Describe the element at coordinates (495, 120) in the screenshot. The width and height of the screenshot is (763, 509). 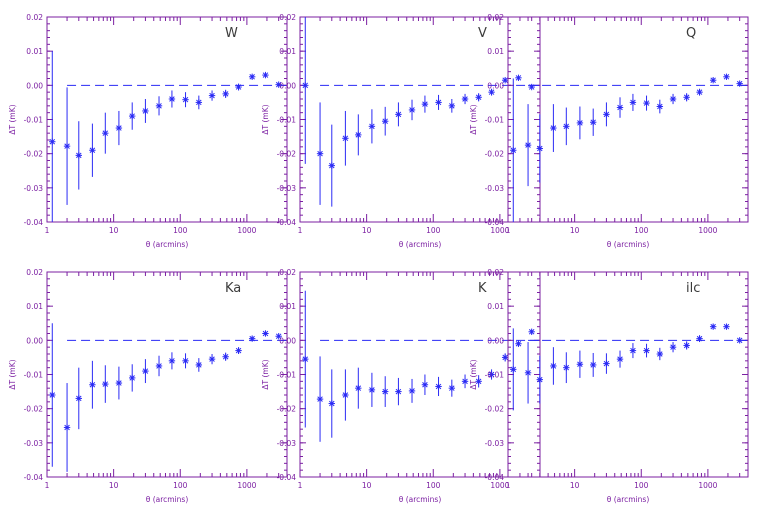
I see `y-tick-label: -0.01` at that location.